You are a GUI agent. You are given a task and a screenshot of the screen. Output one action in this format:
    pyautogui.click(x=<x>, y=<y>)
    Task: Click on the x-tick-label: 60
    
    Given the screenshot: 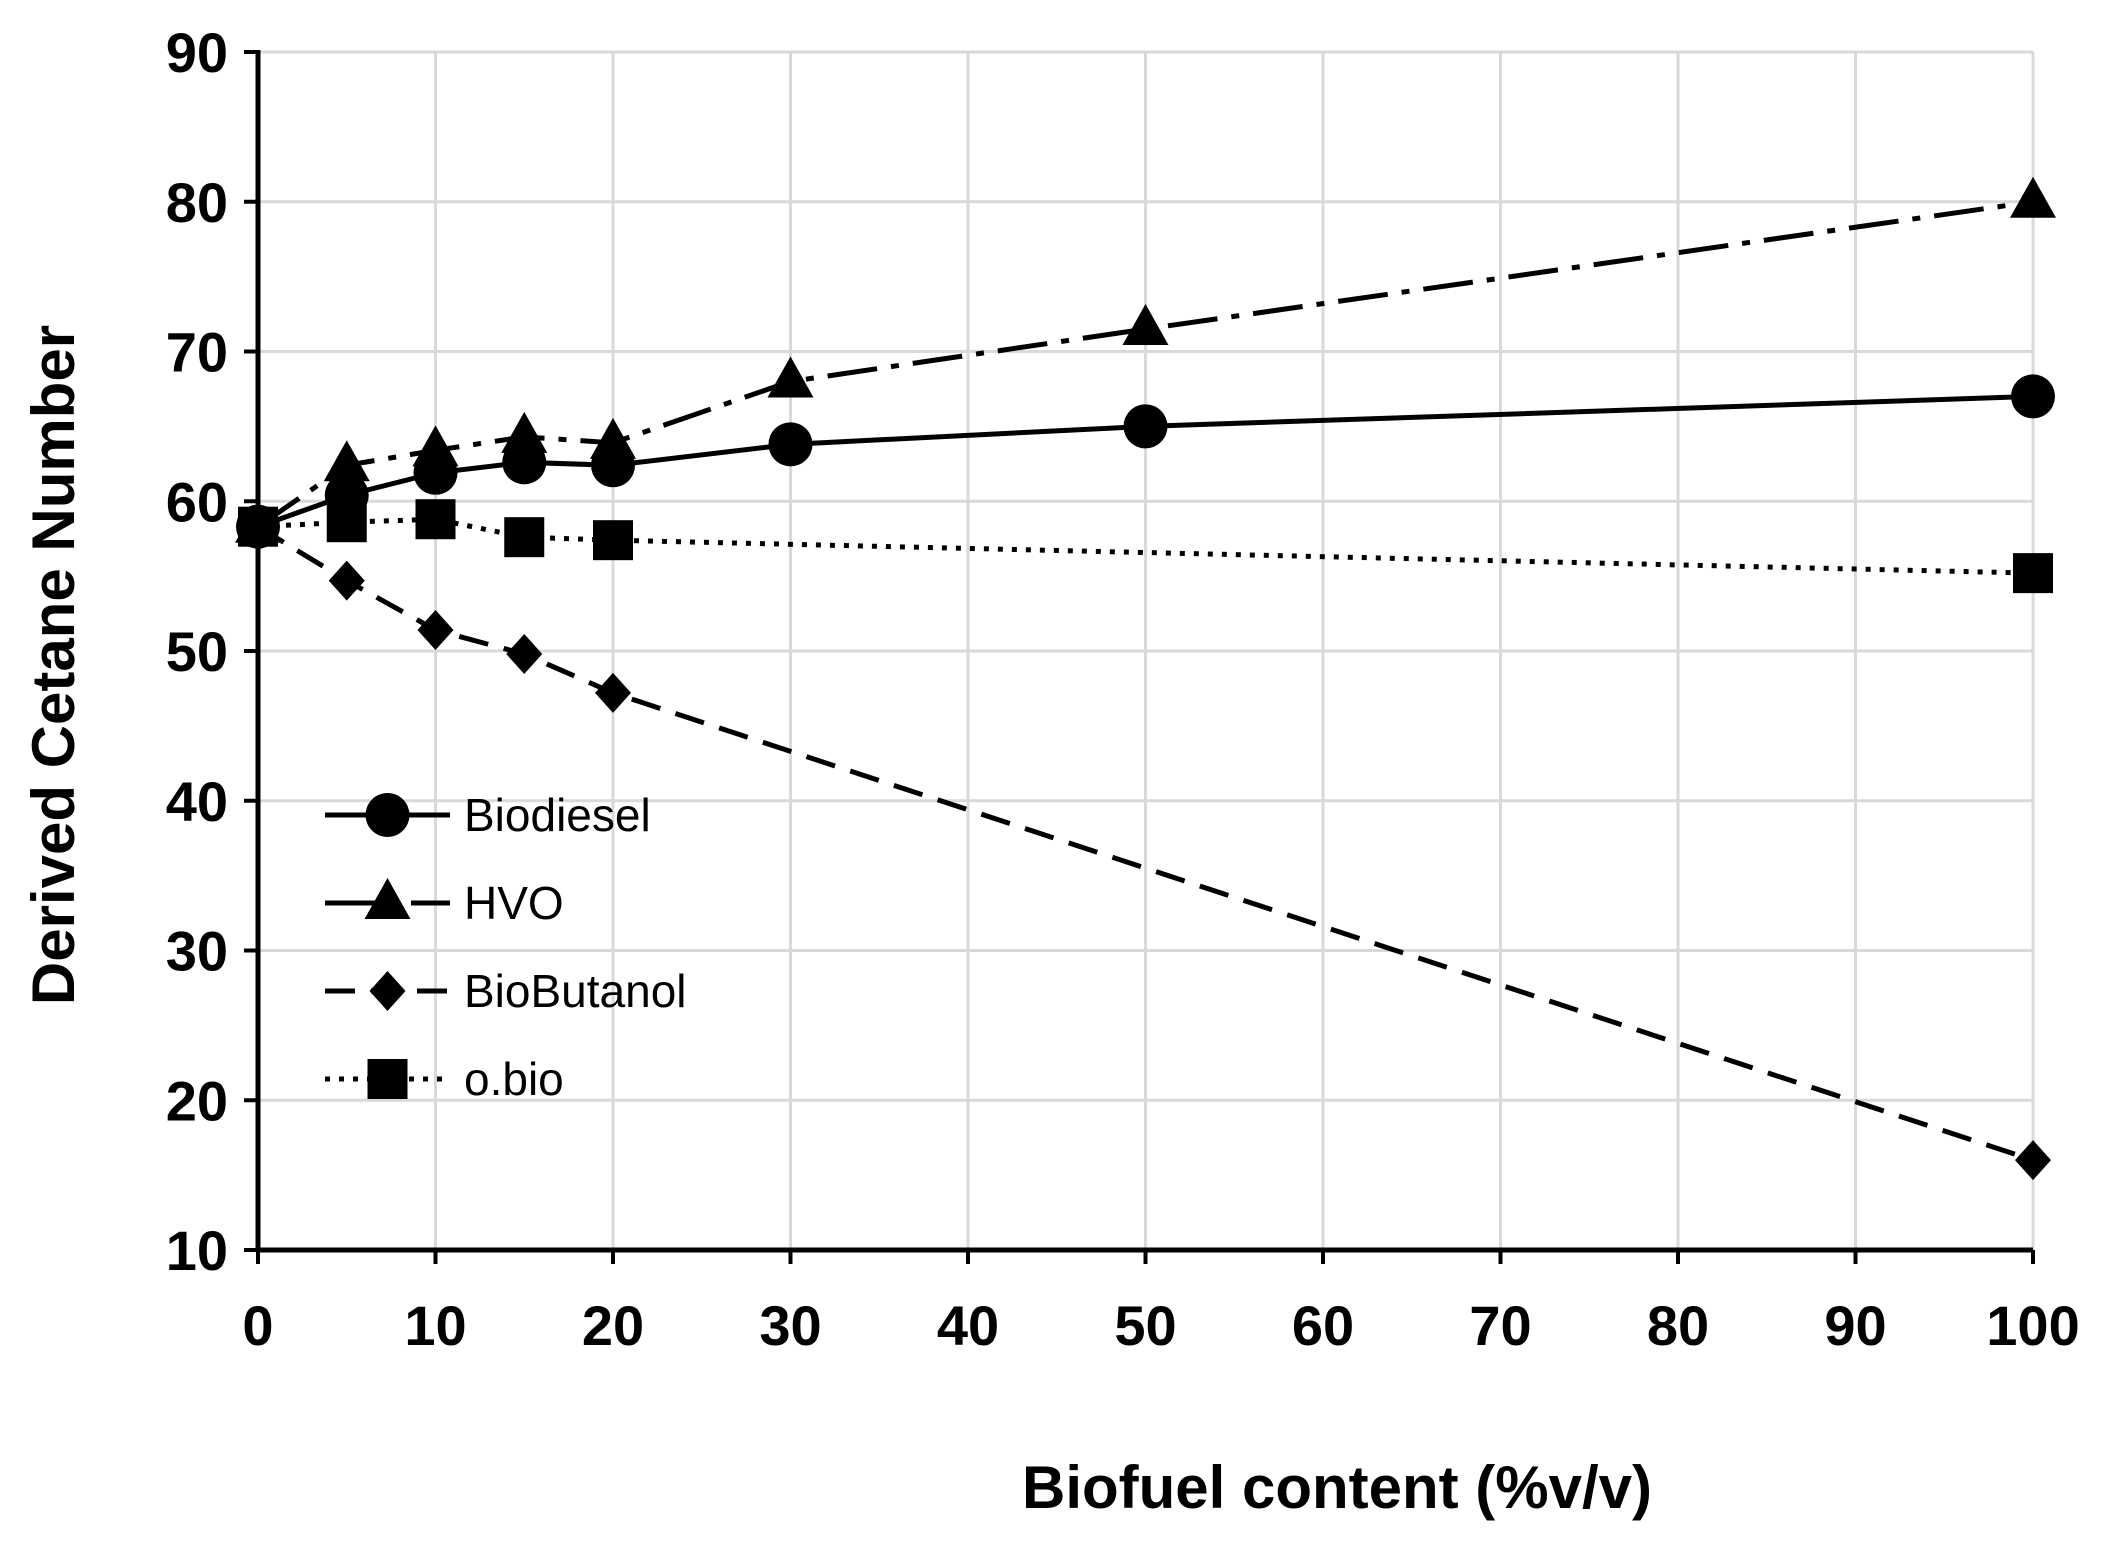 What is the action you would take?
    pyautogui.click(x=1323, y=1325)
    